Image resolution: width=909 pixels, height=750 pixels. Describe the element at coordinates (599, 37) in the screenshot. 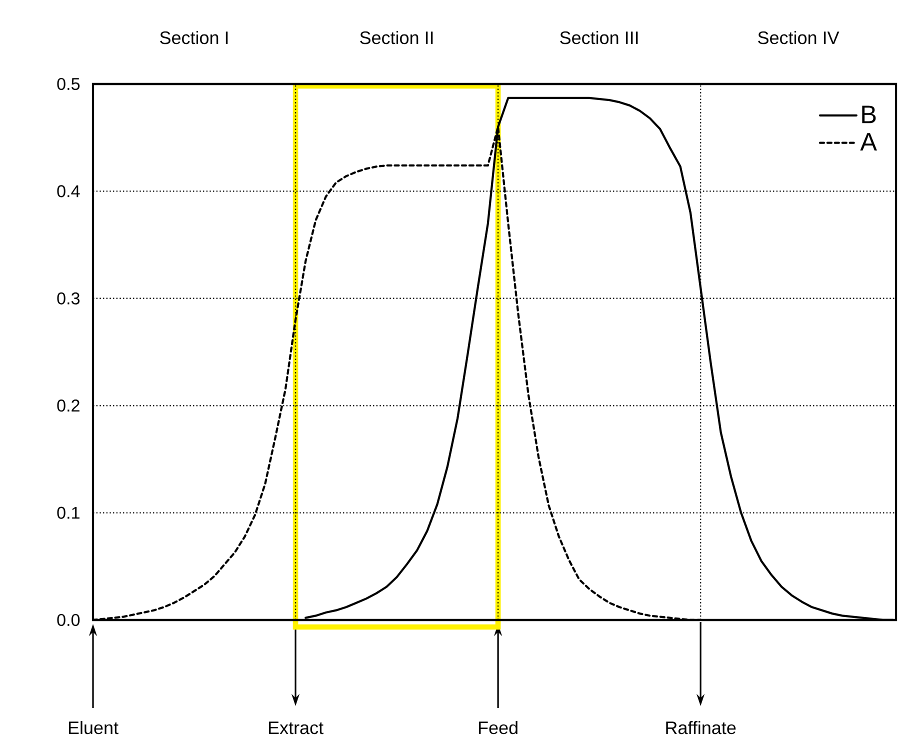

I see `text: Section III` at that location.